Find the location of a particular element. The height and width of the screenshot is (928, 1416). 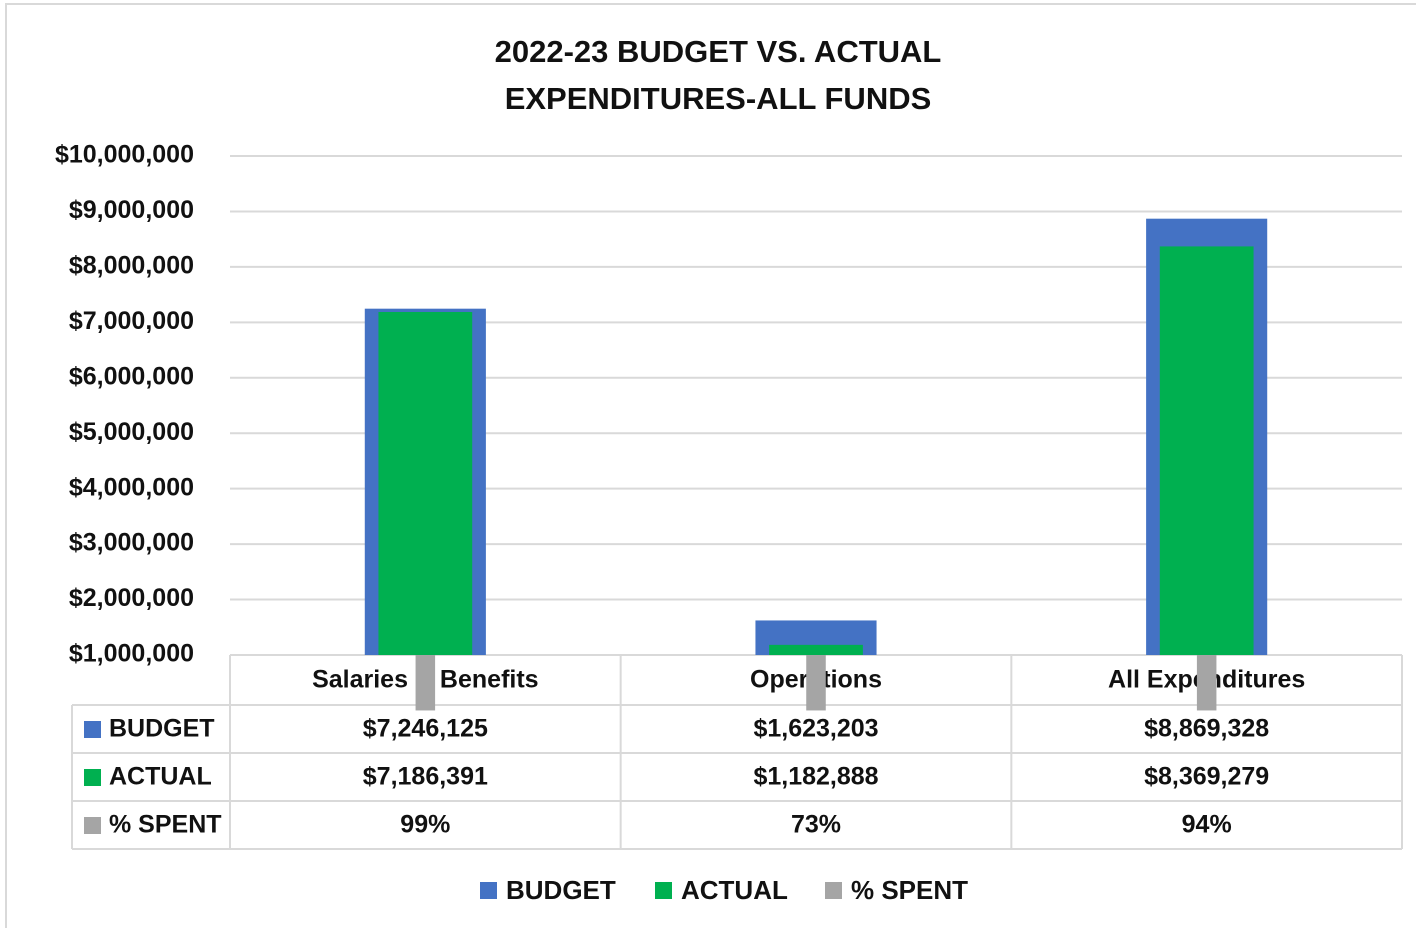

table-cell: $1,182,888 is located at coordinates (815, 777).